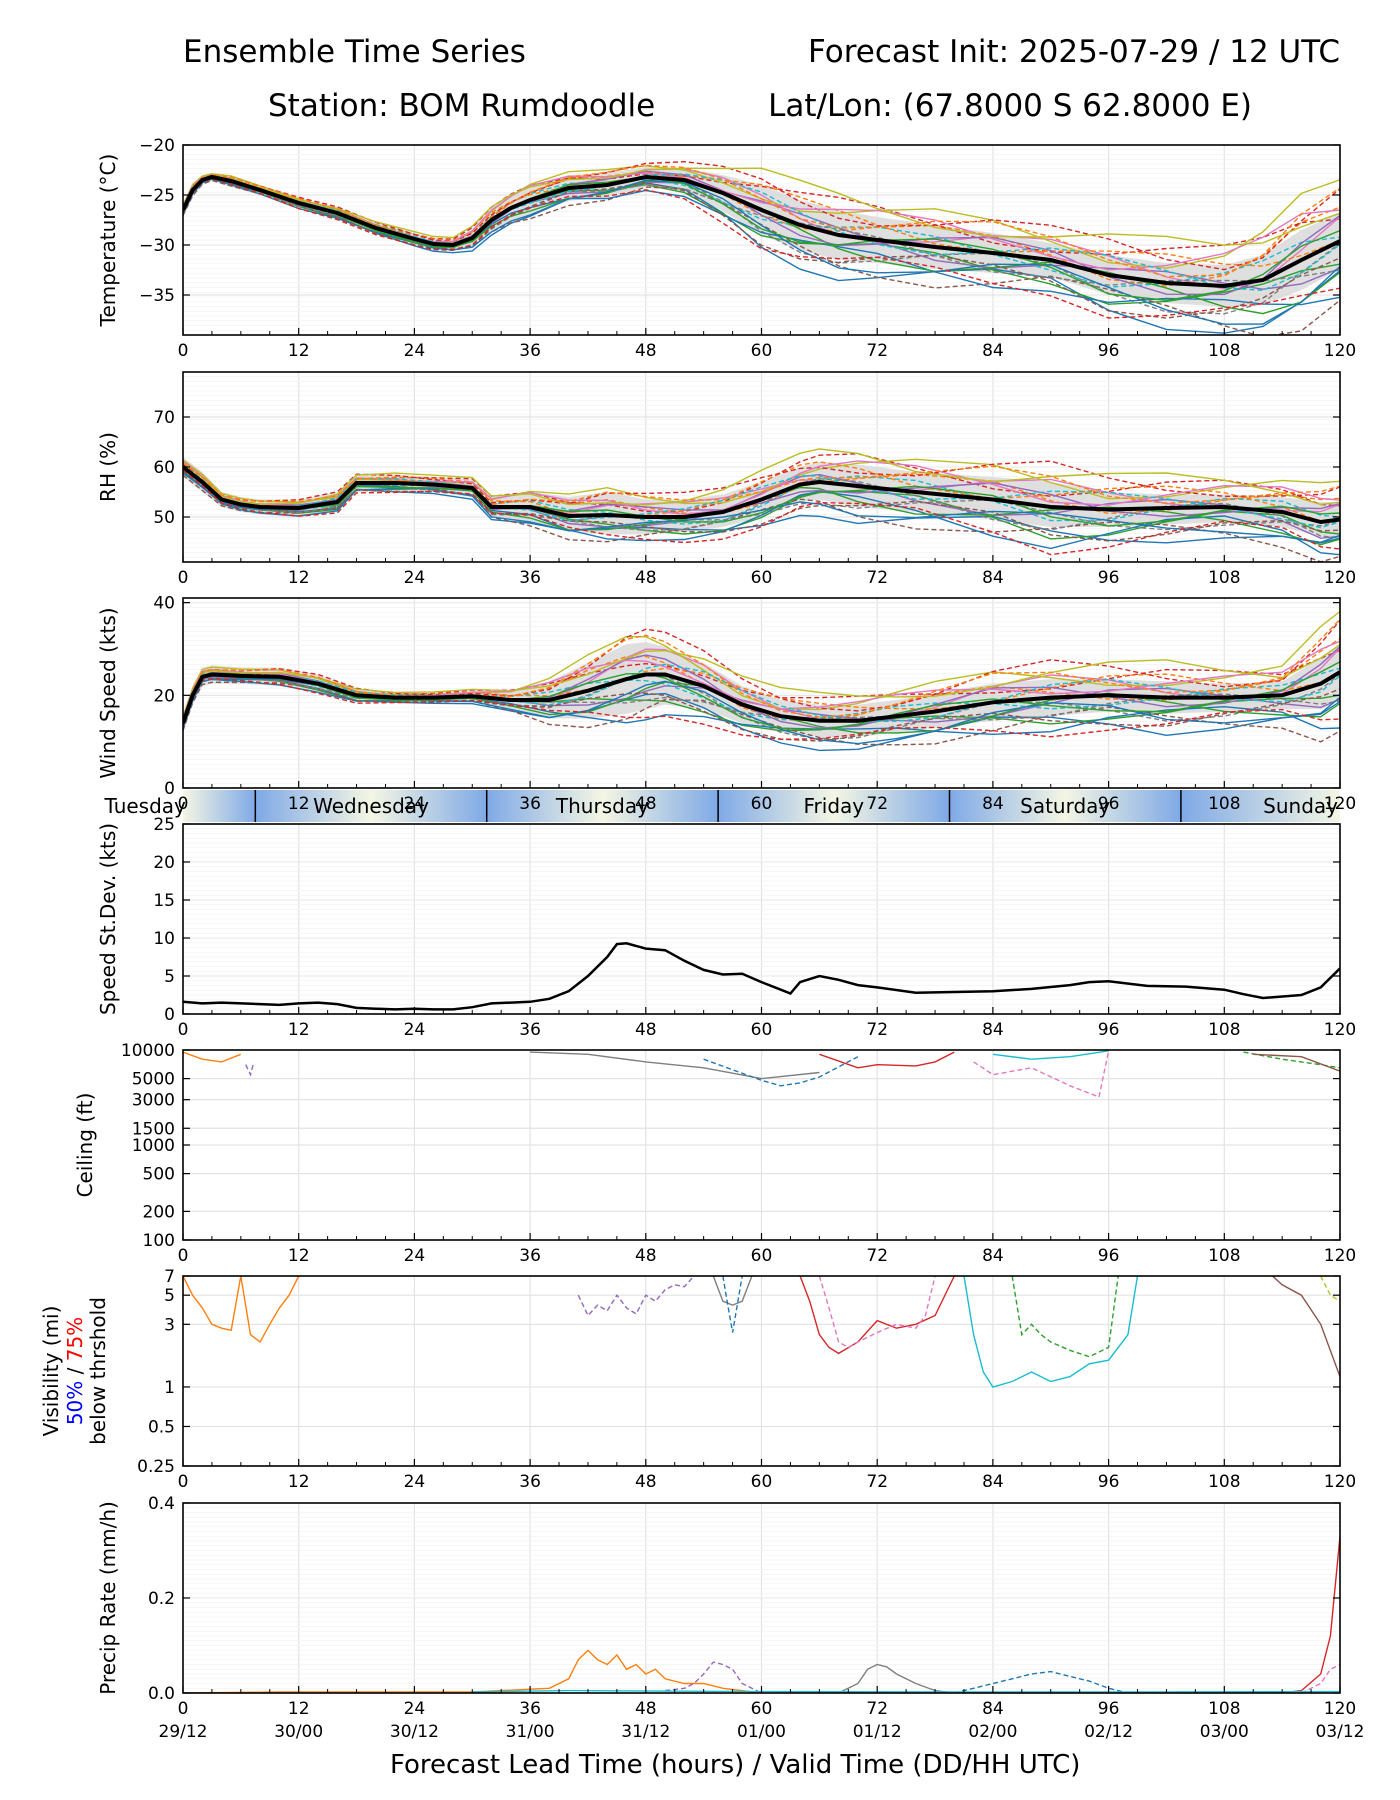 This screenshot has height=1800, width=1400. What do you see at coordinates (1224, 1732) in the screenshot?
I see `valid-time-tick-label: 03/00` at bounding box center [1224, 1732].